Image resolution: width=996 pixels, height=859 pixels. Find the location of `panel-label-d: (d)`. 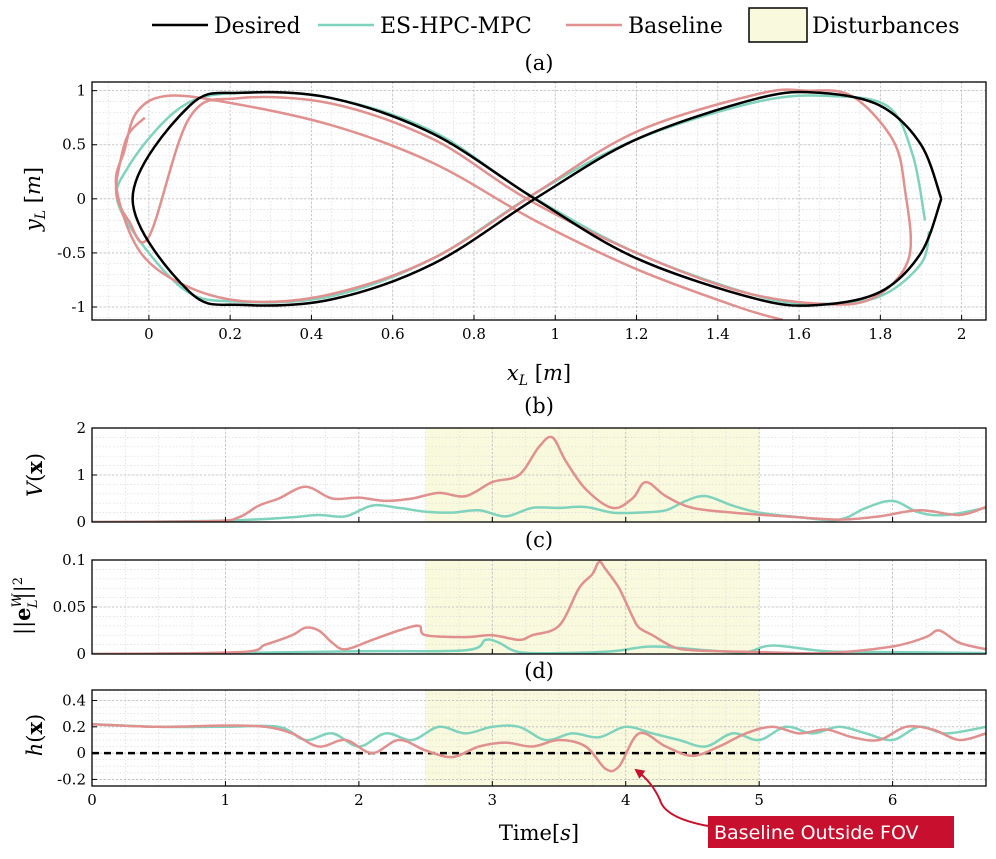

panel-label-d: (d) is located at coordinates (539, 671).